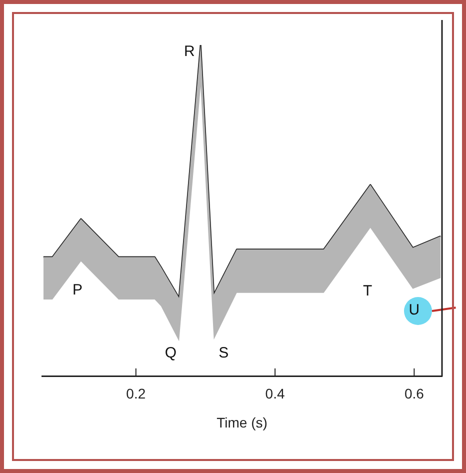  I want to click on annotation: P, so click(77, 289).